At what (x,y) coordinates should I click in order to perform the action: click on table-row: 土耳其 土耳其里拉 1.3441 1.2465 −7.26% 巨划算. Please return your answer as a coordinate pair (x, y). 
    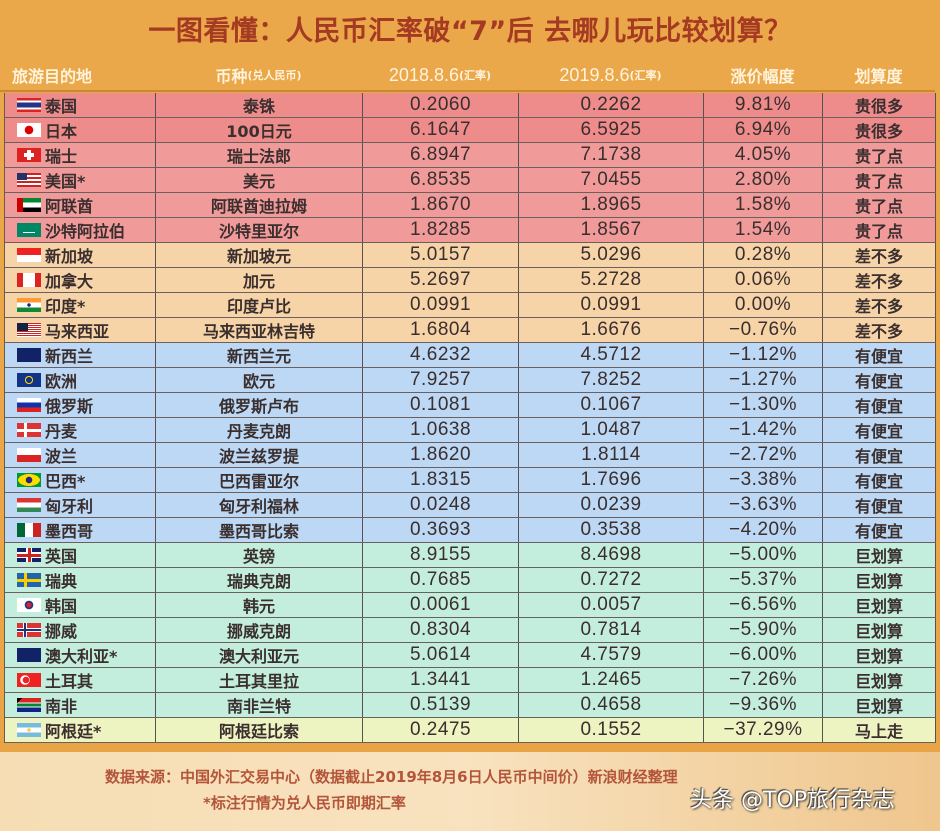
    Looking at the image, I should click on (470, 680).